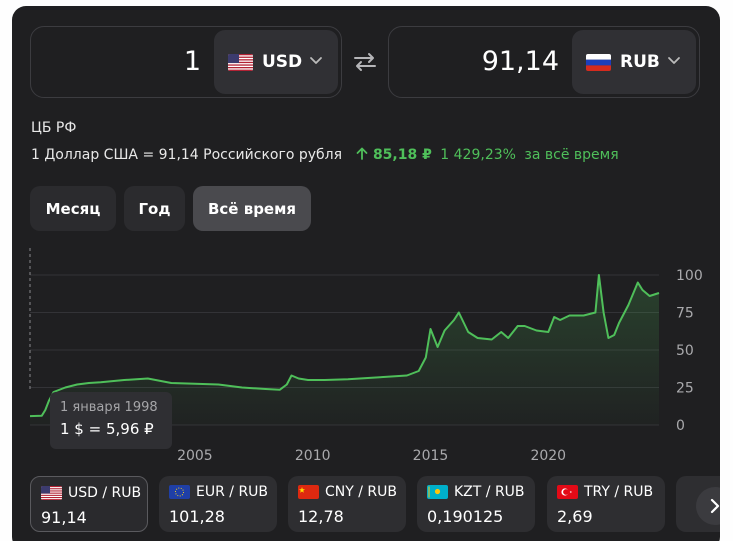  Describe the element at coordinates (89, 504) in the screenshot. I see `currency-pair-card: USD / RUB 91,14` at that location.